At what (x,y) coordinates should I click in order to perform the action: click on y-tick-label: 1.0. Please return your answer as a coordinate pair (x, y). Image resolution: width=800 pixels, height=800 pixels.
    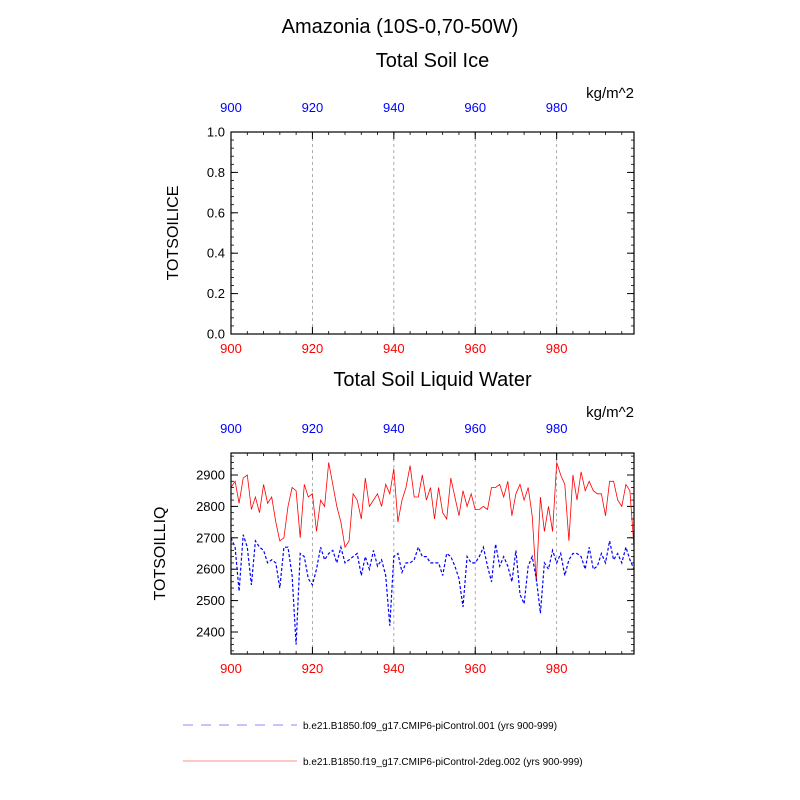
    Looking at the image, I should click on (216, 132).